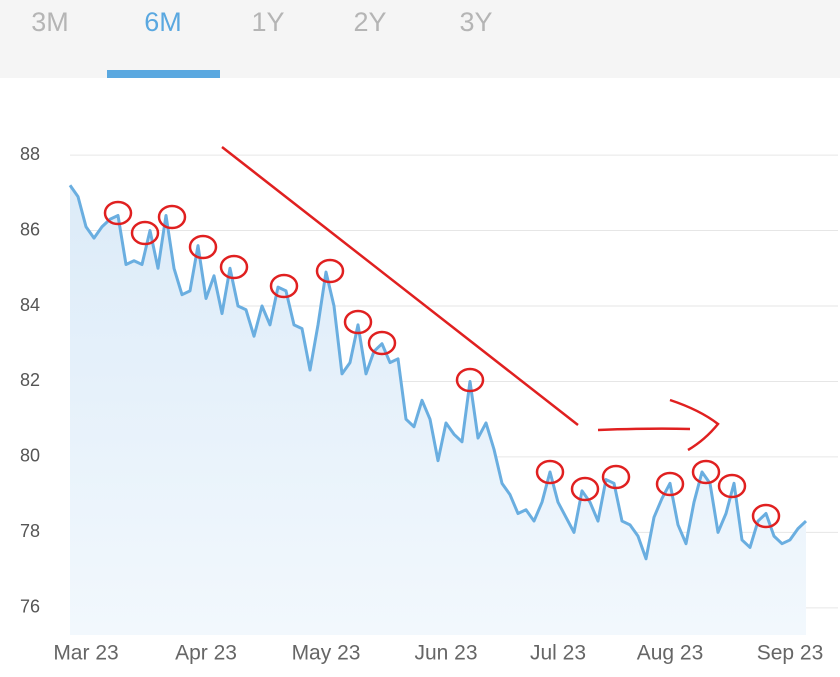 This screenshot has width=840, height=677. I want to click on x-tick-label: Aug 23, so click(670, 653).